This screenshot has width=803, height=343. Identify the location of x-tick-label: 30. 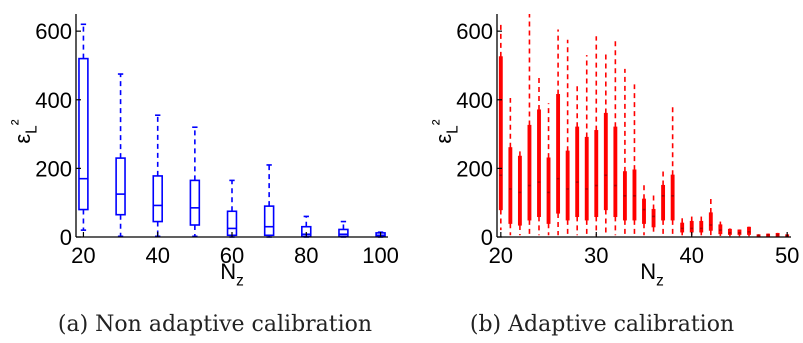
(596, 255).